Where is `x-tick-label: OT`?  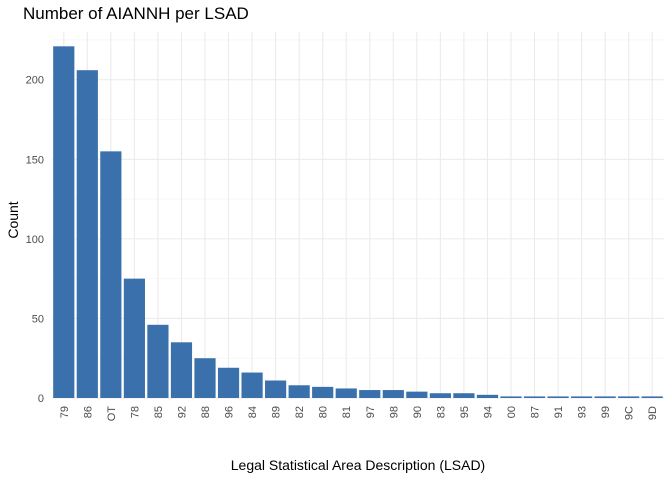
x-tick-label: OT is located at coordinates (112, 414).